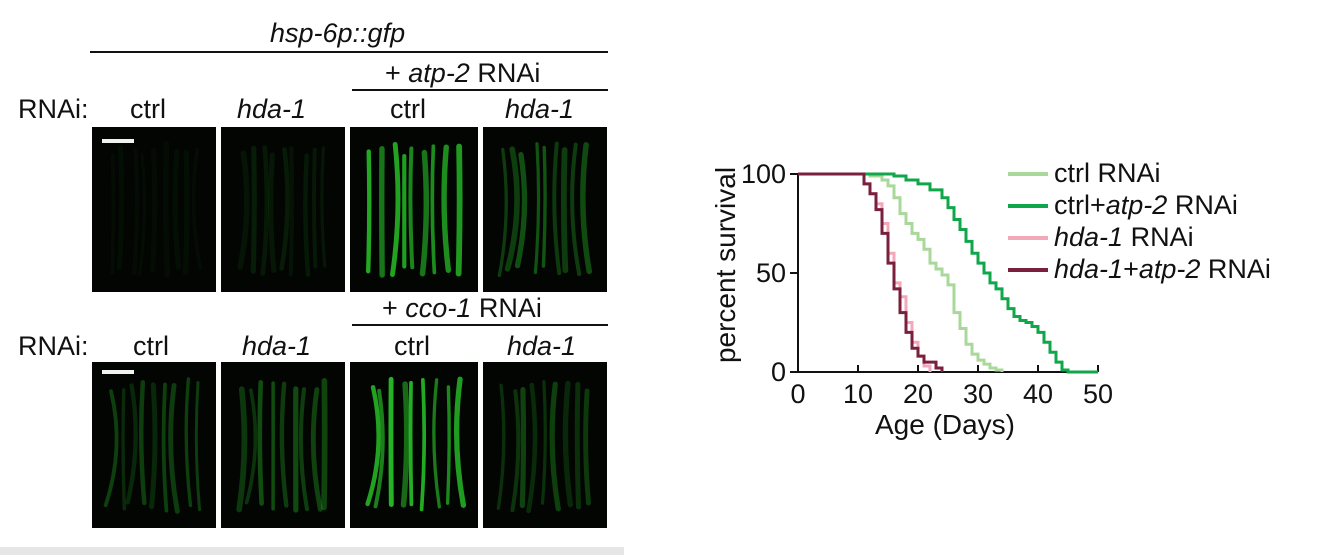 This screenshot has width=1318, height=559. I want to click on gfp-image-bottom-cco1-ctrl, so click(414, 445).